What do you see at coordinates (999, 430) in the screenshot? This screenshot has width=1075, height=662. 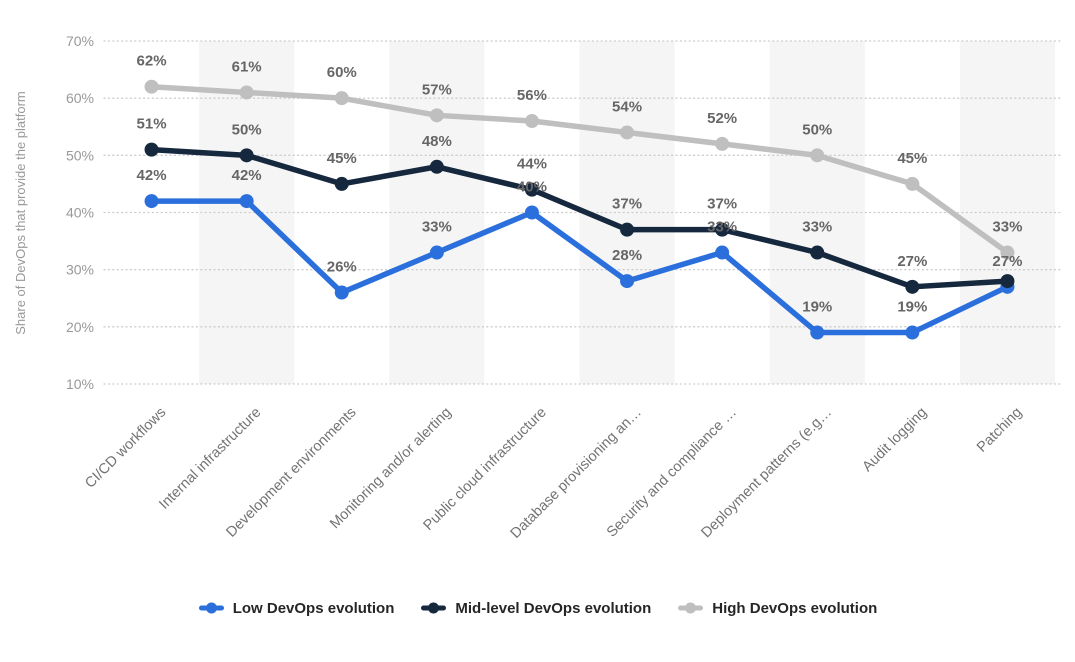 I see `x-category-label: Patching` at bounding box center [999, 430].